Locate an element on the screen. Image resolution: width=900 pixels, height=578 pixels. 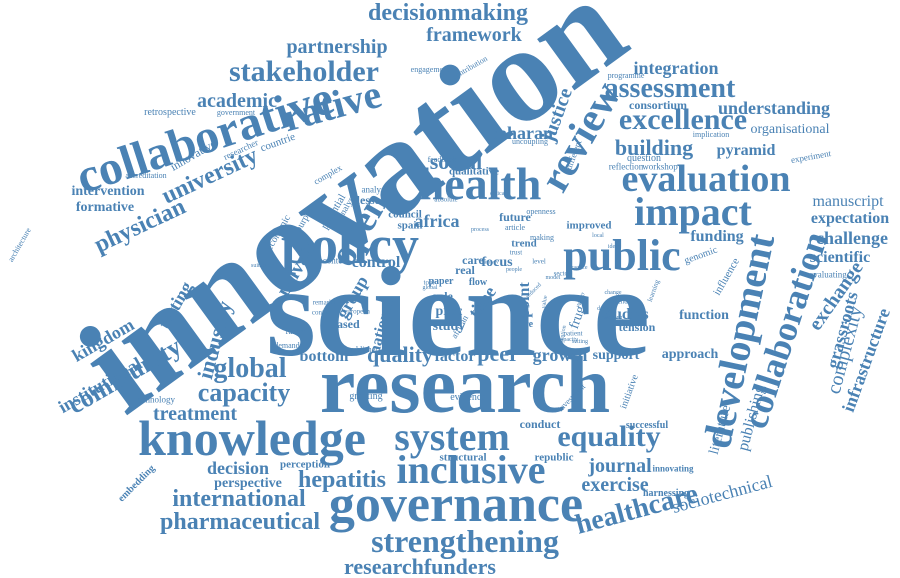
word-remarks: remarks is located at coordinates (324, 302).